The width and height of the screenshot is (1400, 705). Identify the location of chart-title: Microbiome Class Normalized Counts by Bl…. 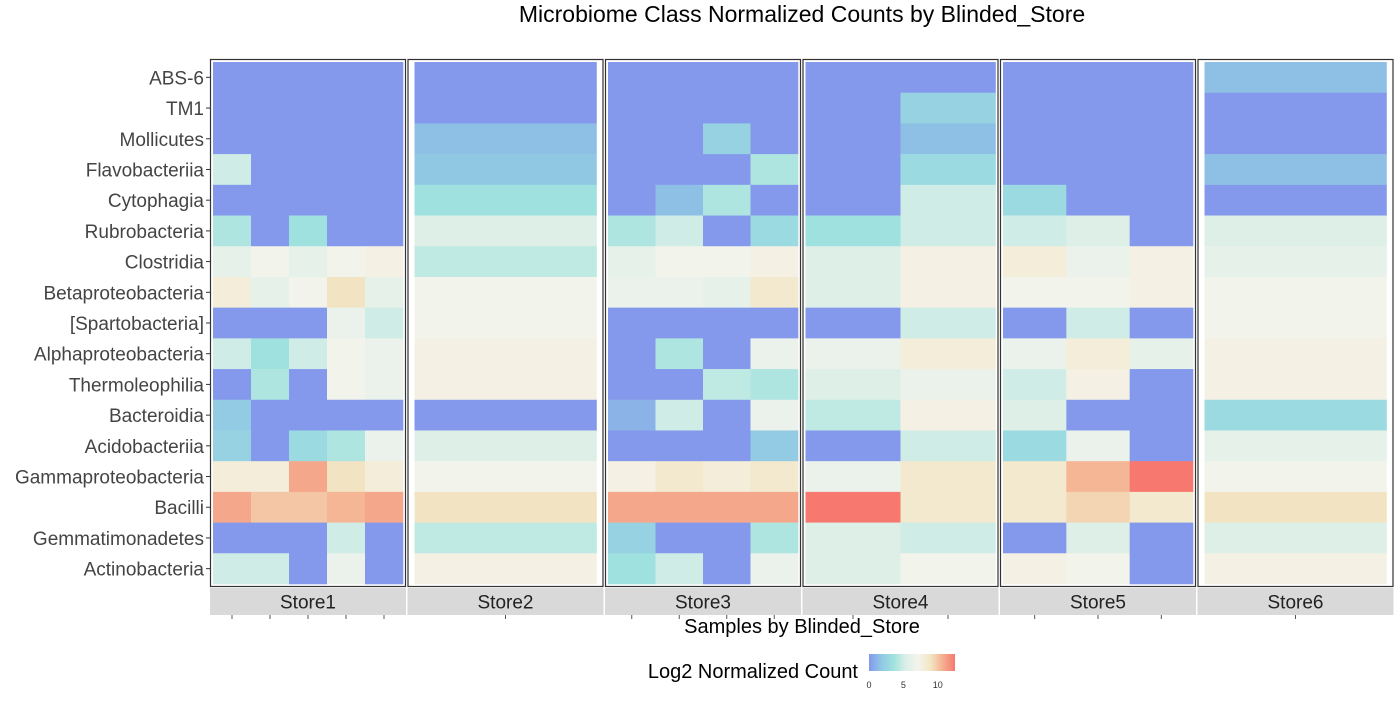
(802, 14).